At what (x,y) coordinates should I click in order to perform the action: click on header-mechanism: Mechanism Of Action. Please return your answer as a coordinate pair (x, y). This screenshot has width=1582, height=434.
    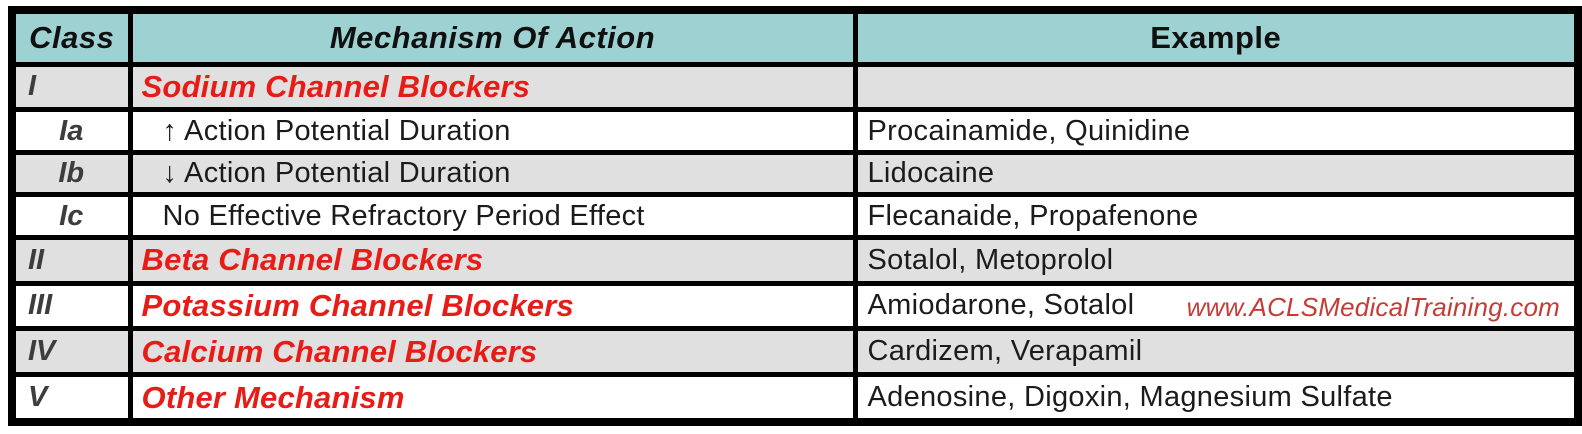
    Looking at the image, I should click on (492, 37).